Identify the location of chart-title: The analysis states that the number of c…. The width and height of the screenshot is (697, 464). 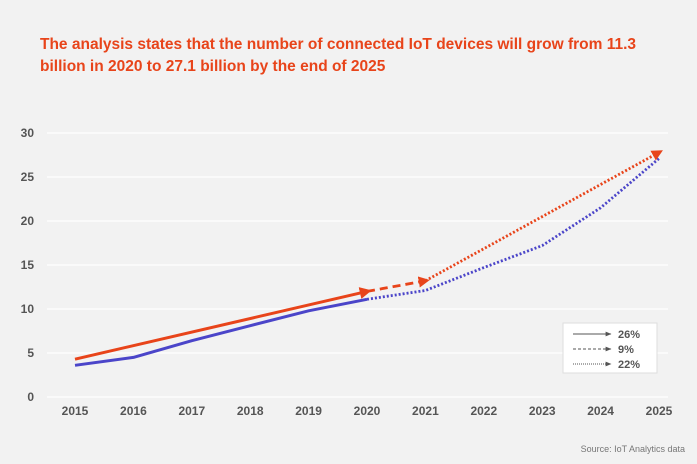
(338, 55).